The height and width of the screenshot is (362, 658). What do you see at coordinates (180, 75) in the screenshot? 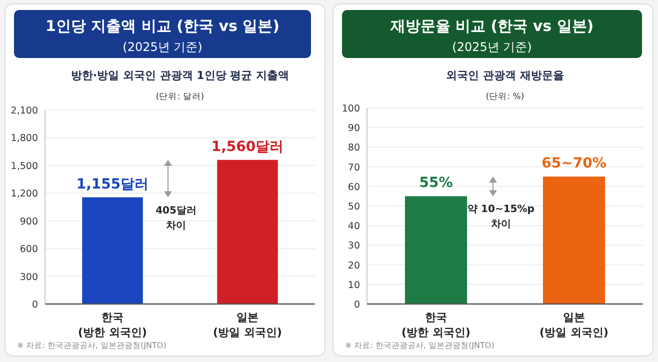
I see `text: 방한·방일 외국인 관광객 1인당 평균 지출액` at bounding box center [180, 75].